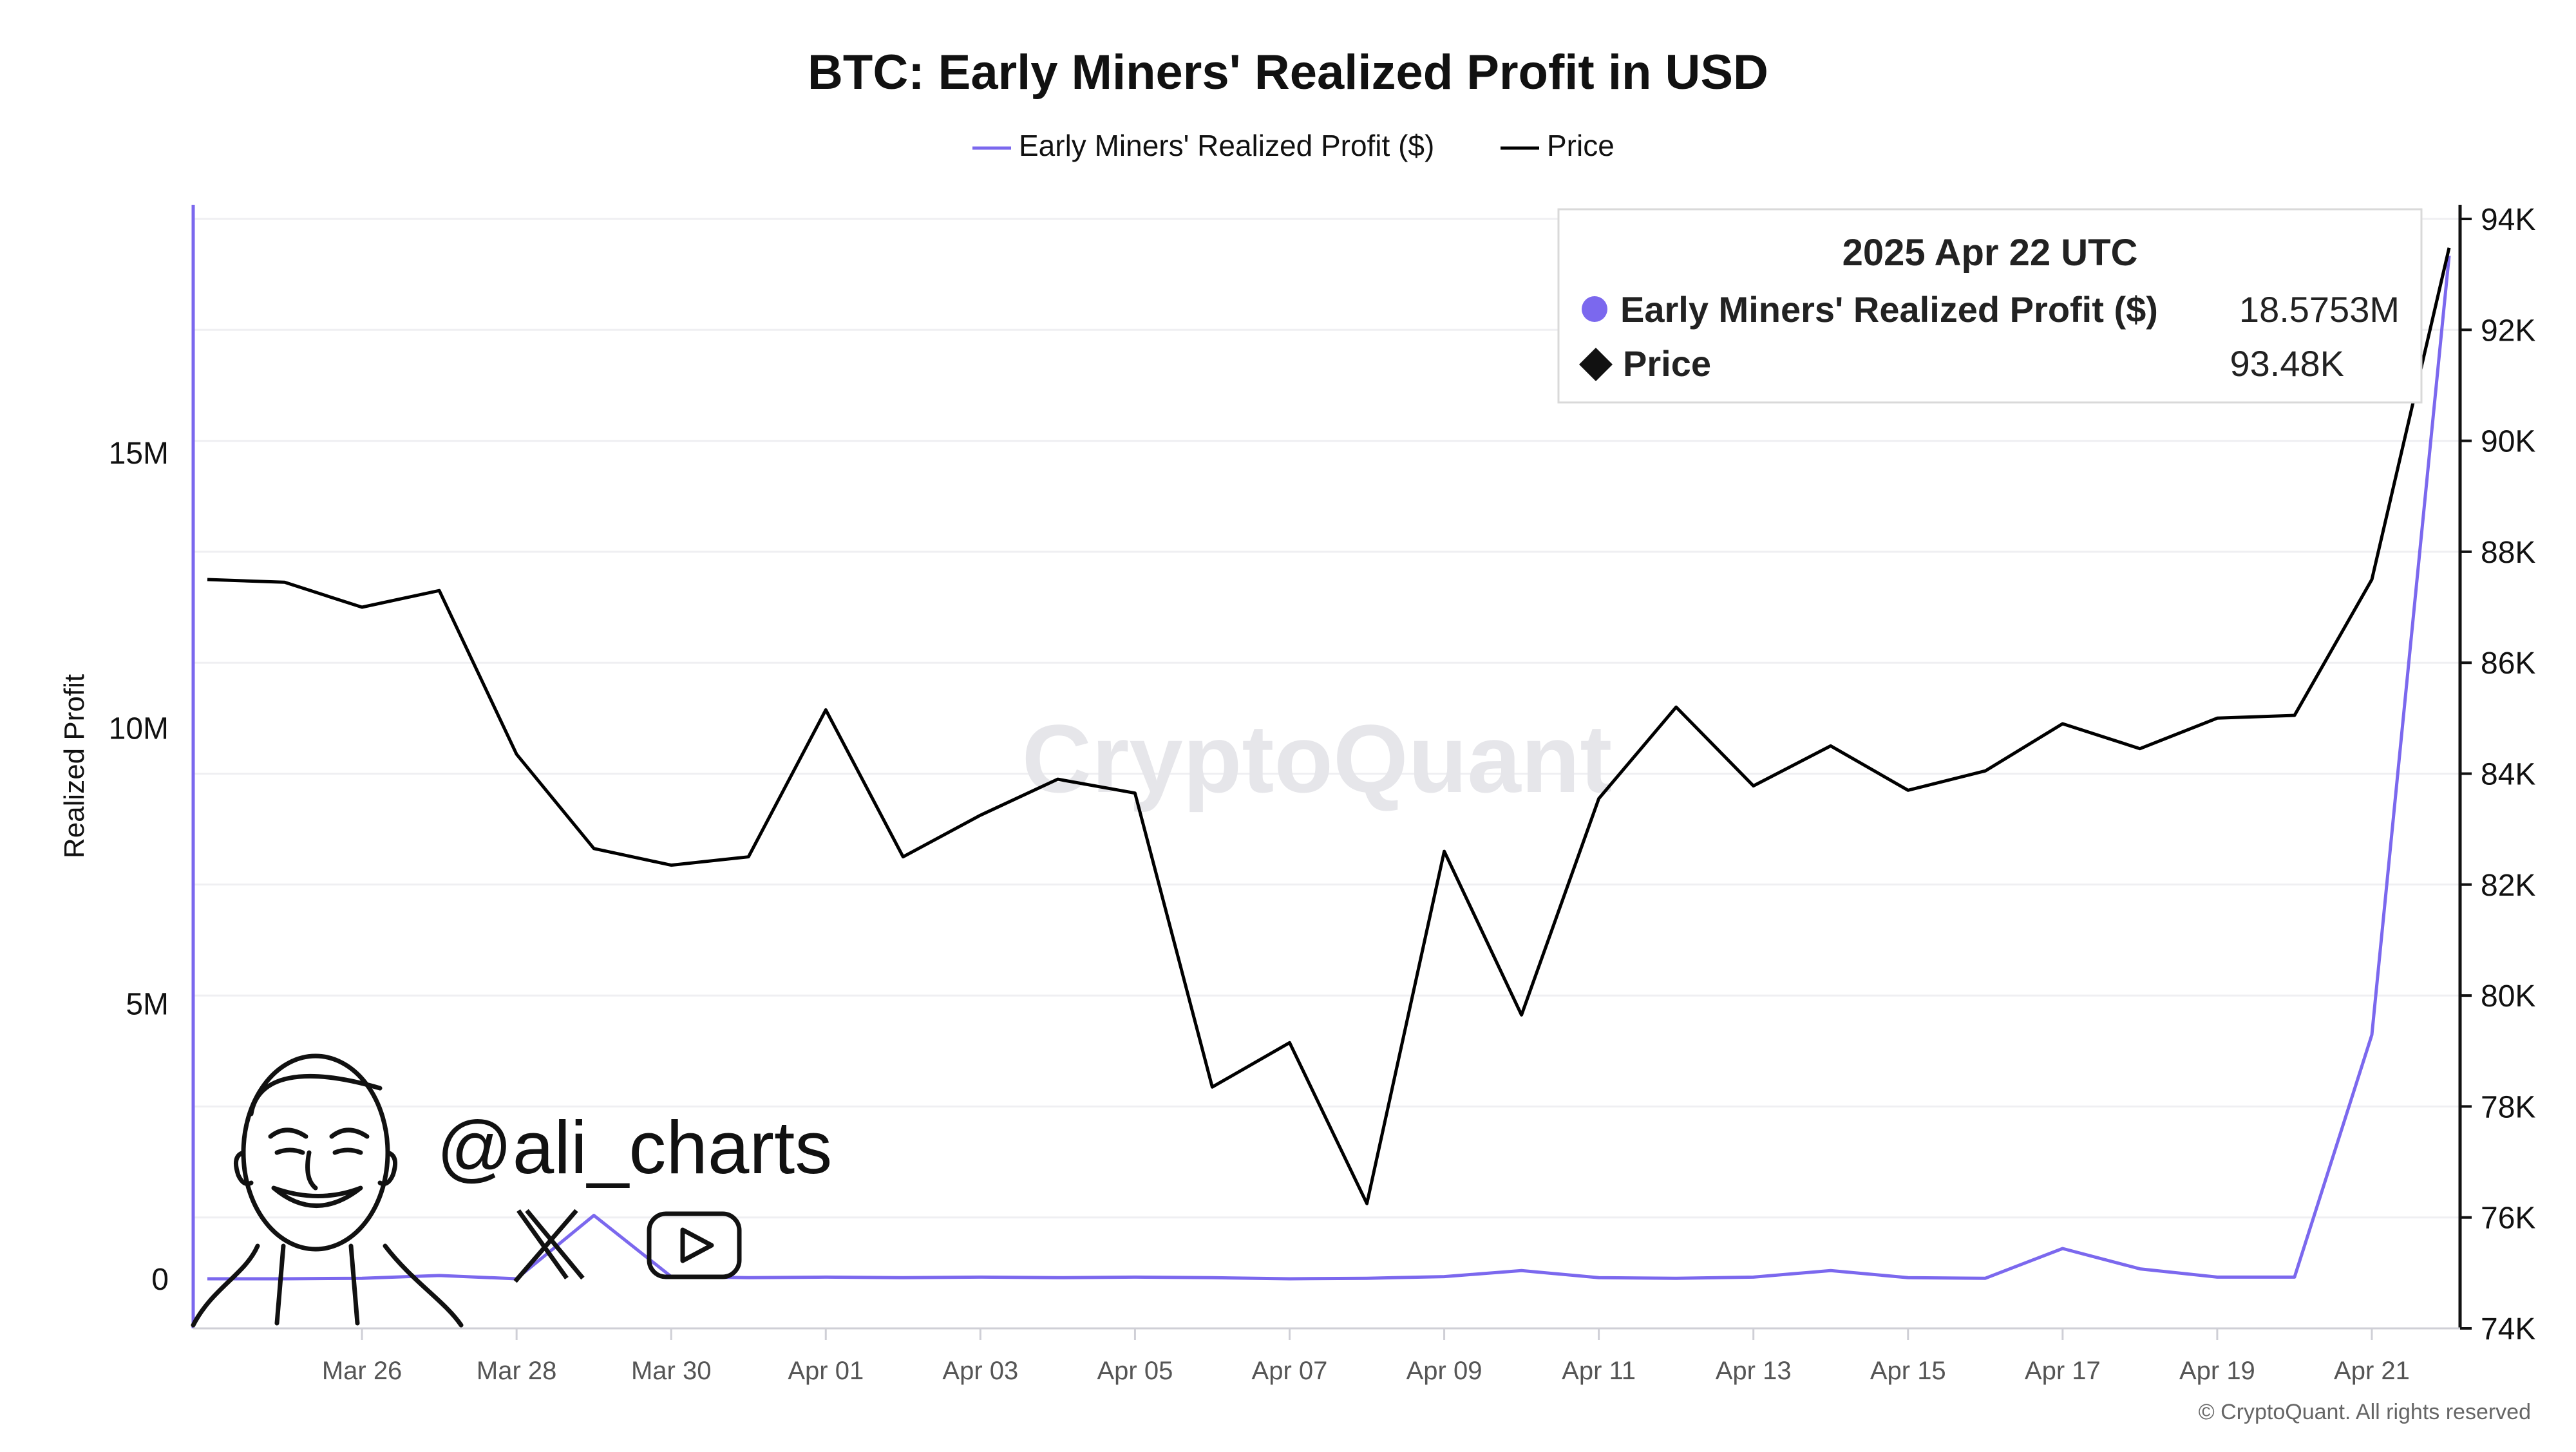 This screenshot has height=1452, width=2576. I want to click on right-tick-label-3: 80K, so click(2508, 996).